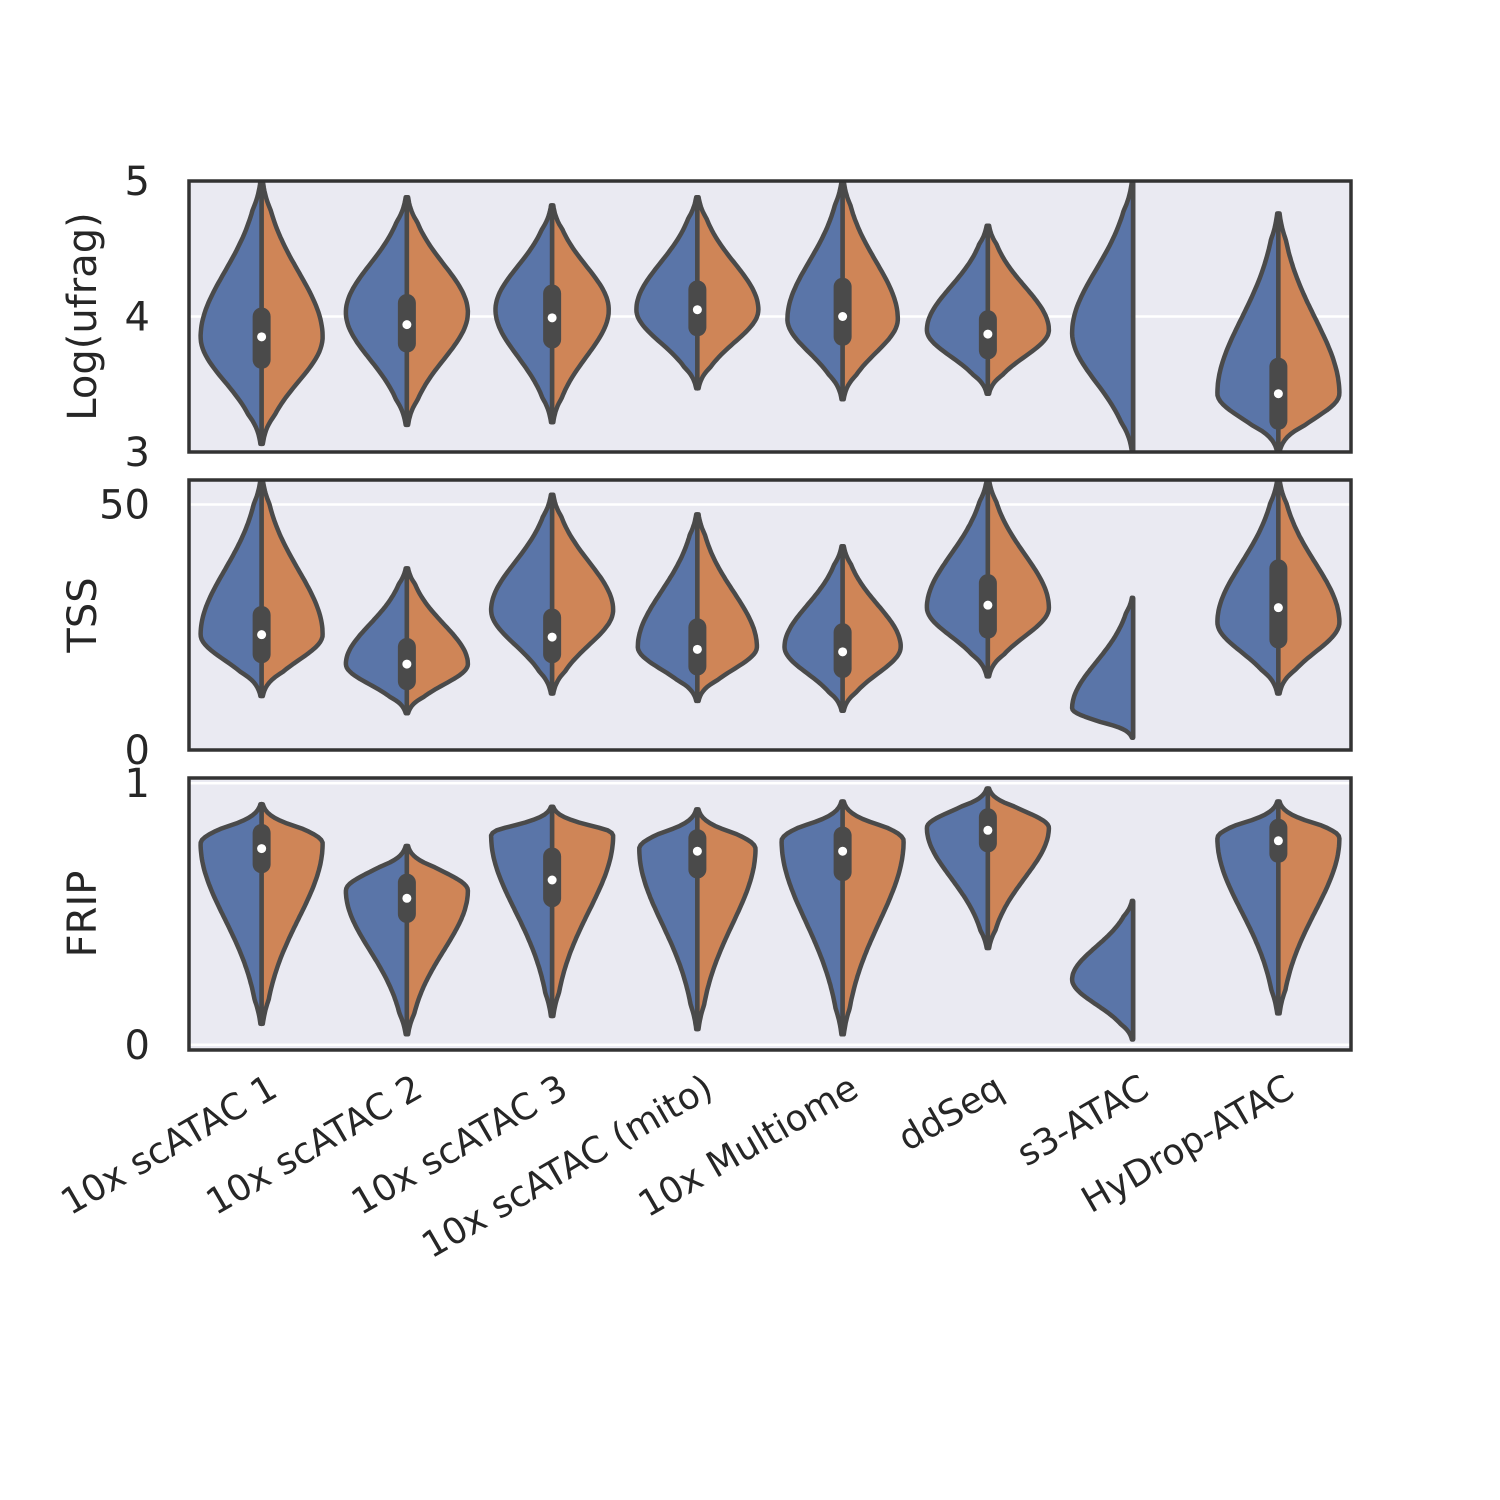 The height and width of the screenshot is (1500, 1500). I want to click on y-tick-label: 4, so click(137, 318).